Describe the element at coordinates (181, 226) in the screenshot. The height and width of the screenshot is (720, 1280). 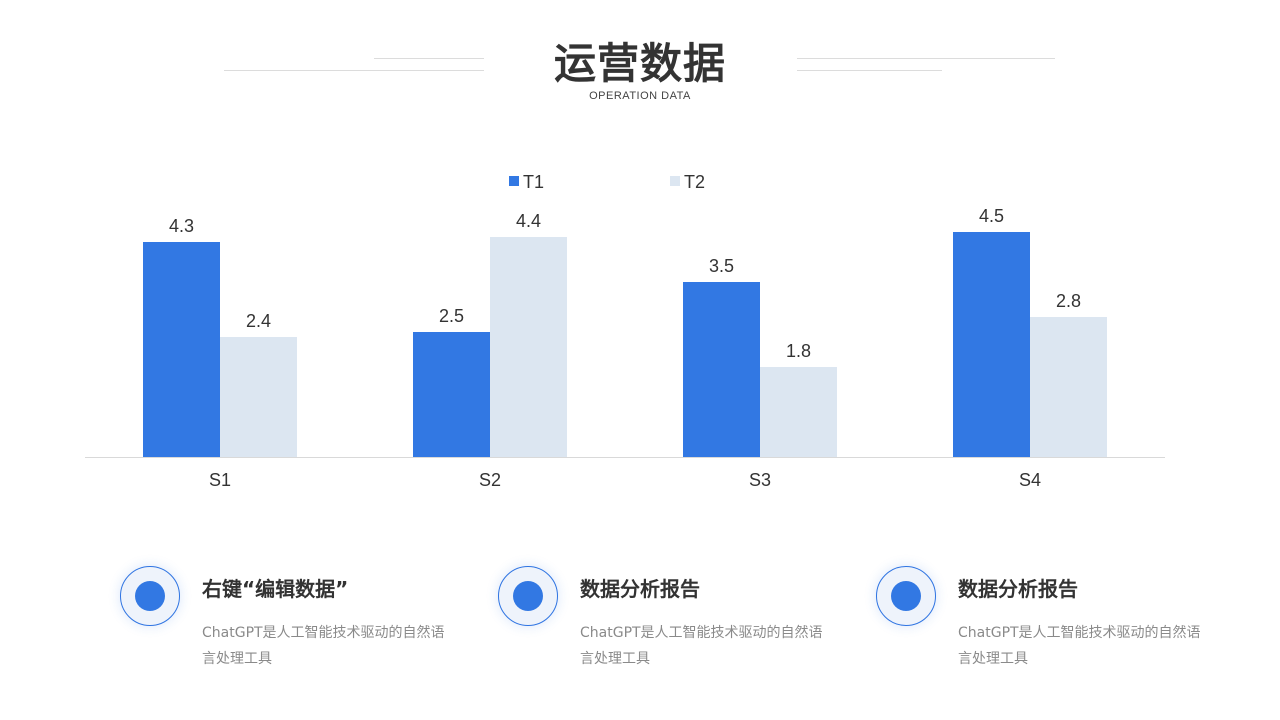
I see `data-label: 4.3` at that location.